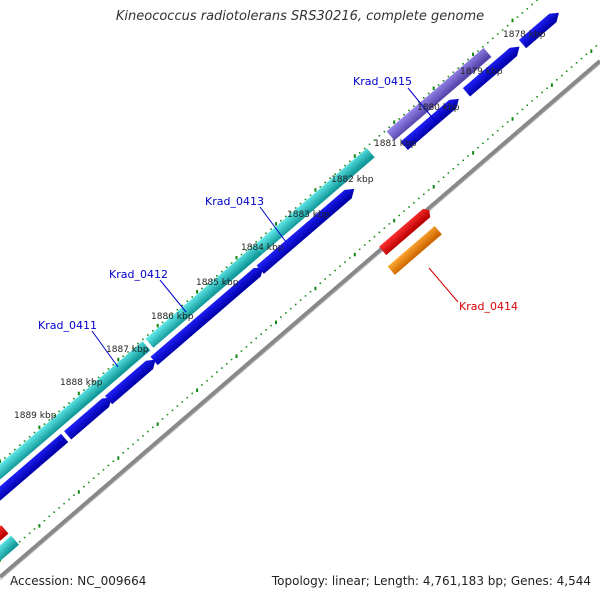 This screenshot has width=600, height=600. I want to click on scale-label: 1886 kbp, so click(172, 317).